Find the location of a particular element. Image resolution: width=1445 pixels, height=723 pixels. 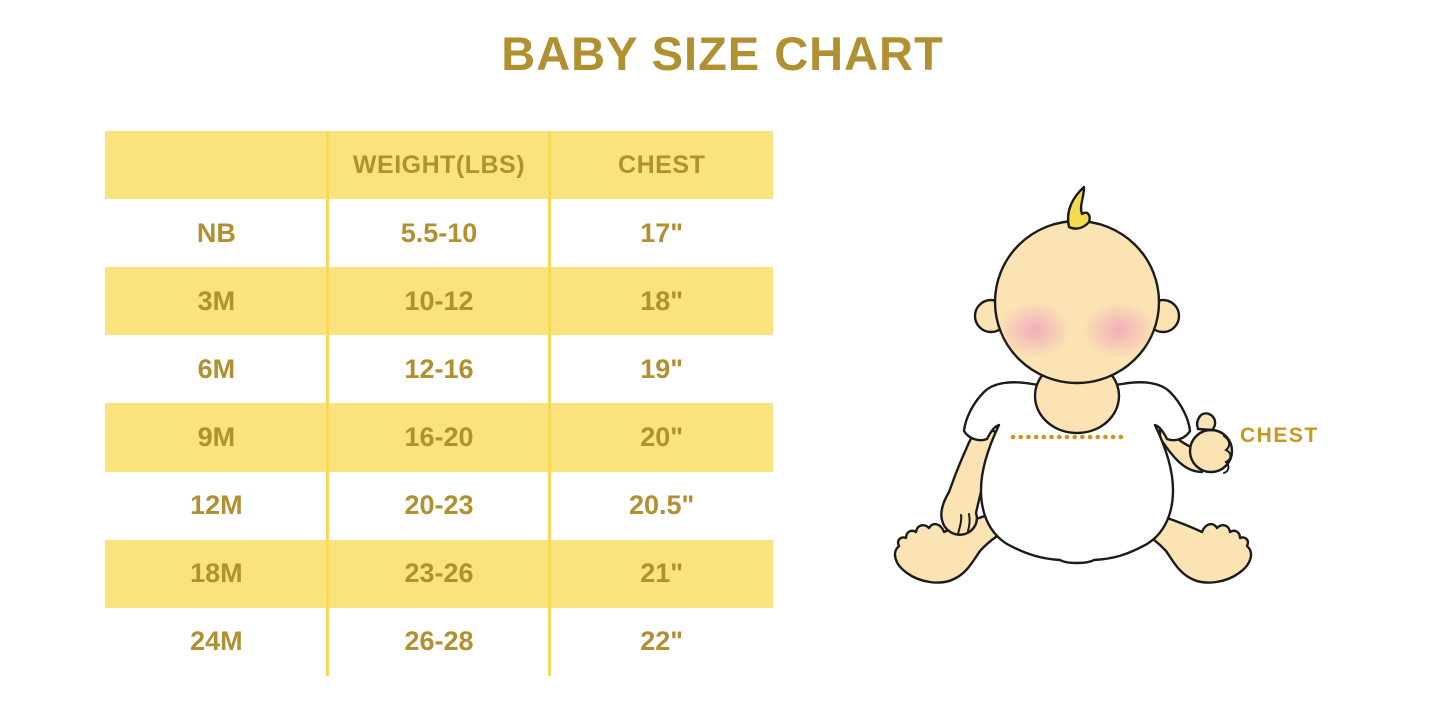

page-title: BABY SIZE CHART is located at coordinates (722, 53).